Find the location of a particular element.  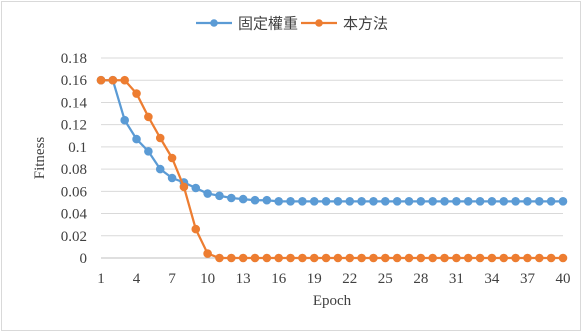

x-tick-label: 7 is located at coordinates (172, 279).